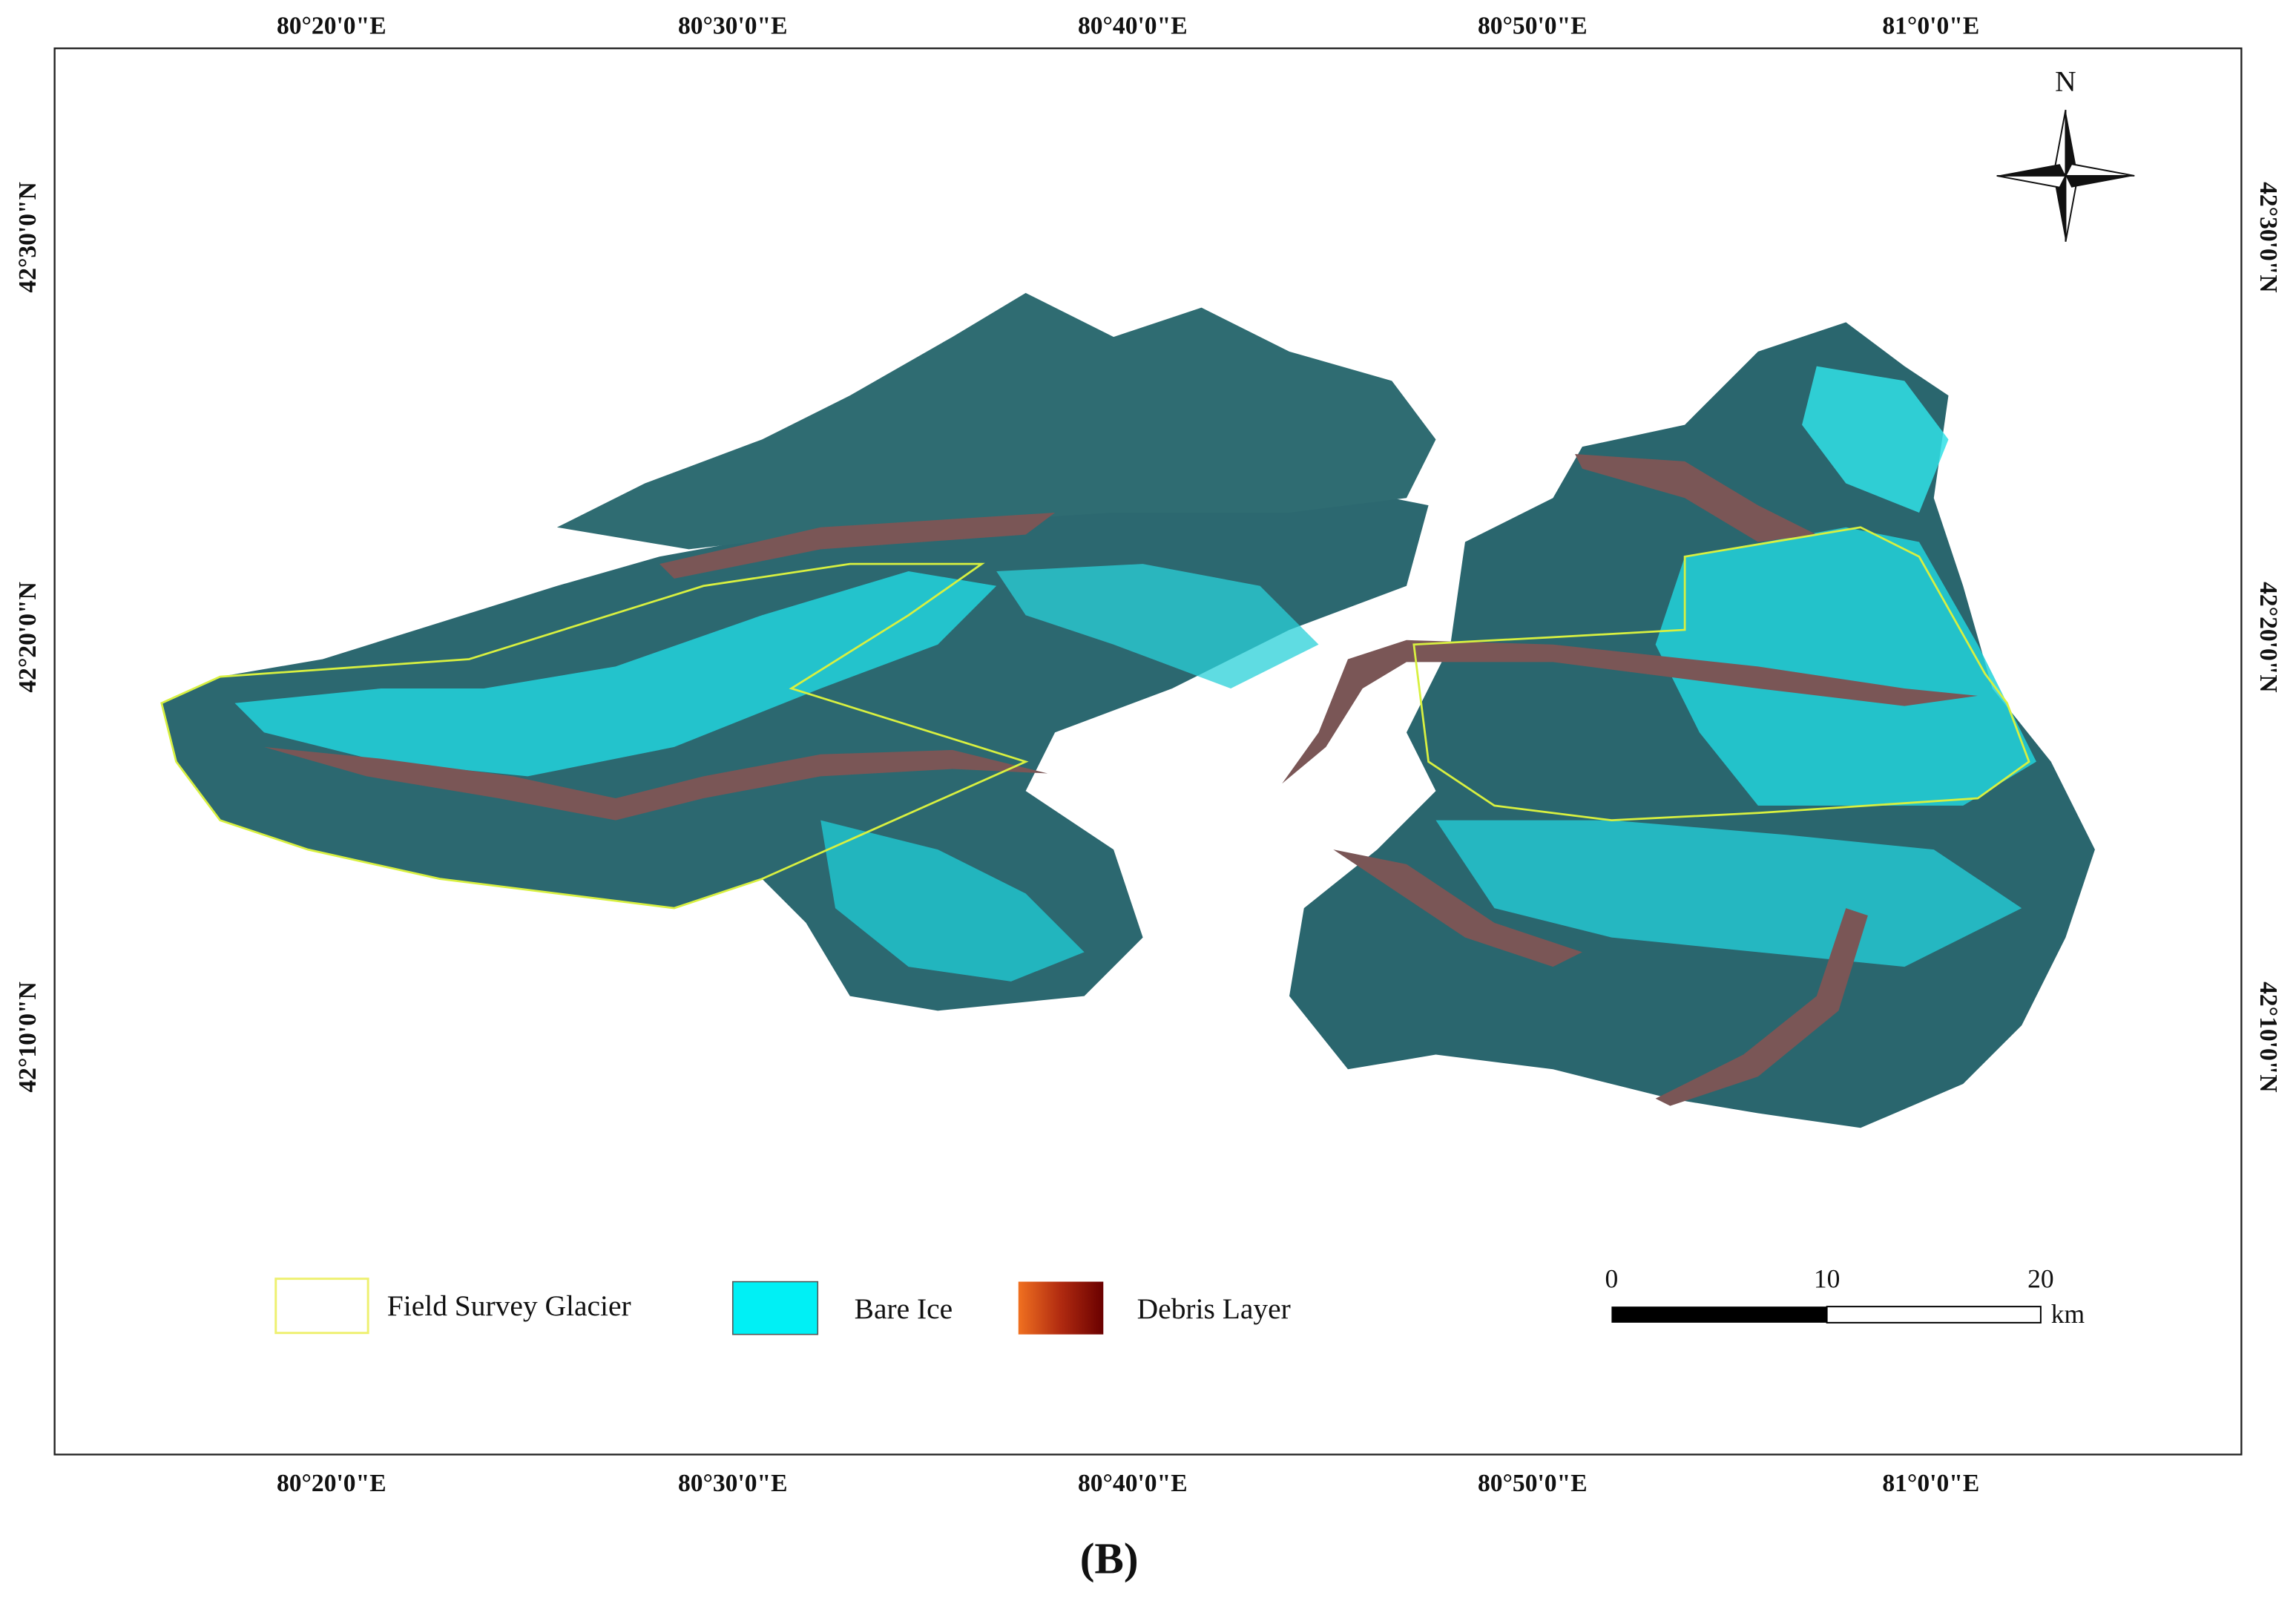  What do you see at coordinates (2040, 1278) in the screenshot?
I see `scale-label: 20` at bounding box center [2040, 1278].